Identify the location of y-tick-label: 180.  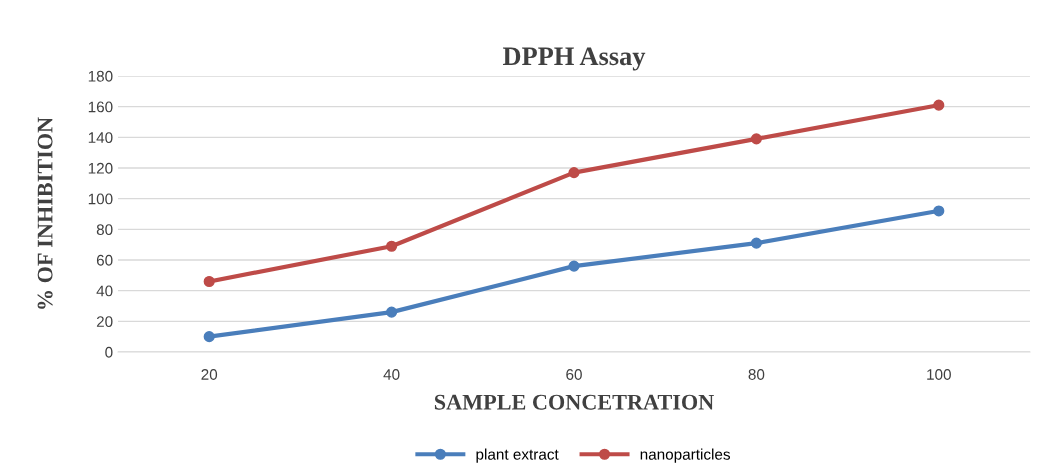
(100, 76).